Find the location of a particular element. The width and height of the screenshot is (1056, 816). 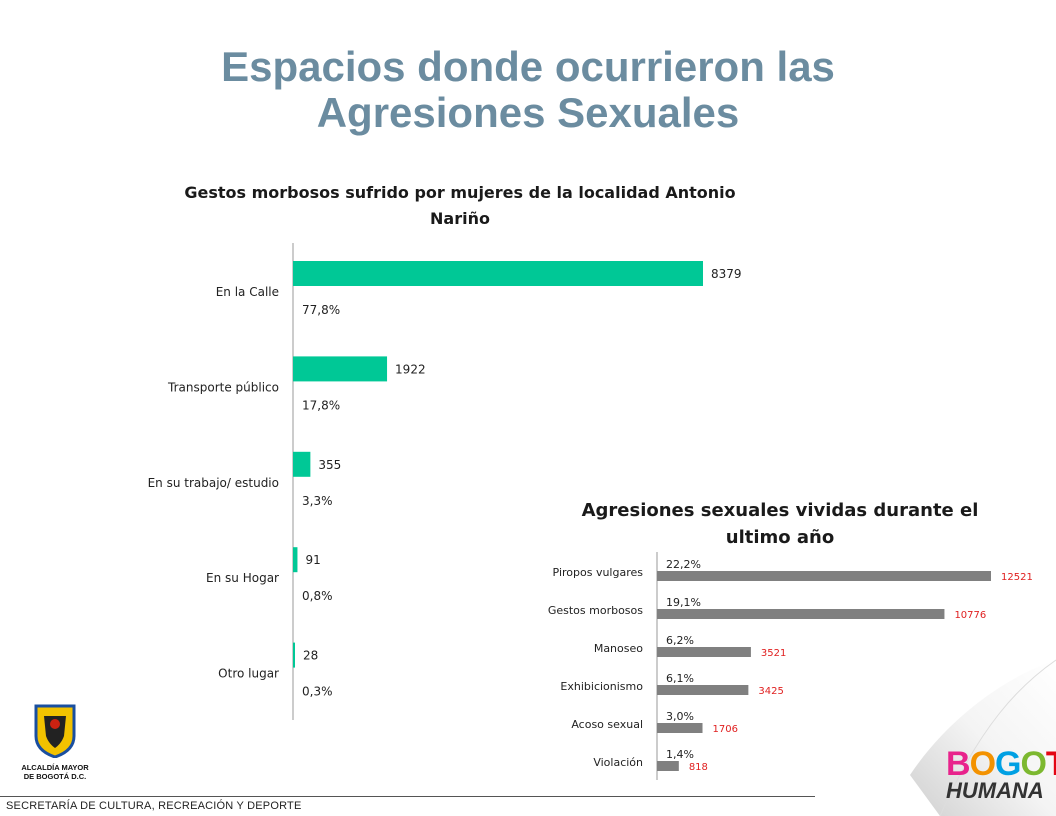

bogota-logo-line-2: HUMANA is located at coordinates (995, 790).